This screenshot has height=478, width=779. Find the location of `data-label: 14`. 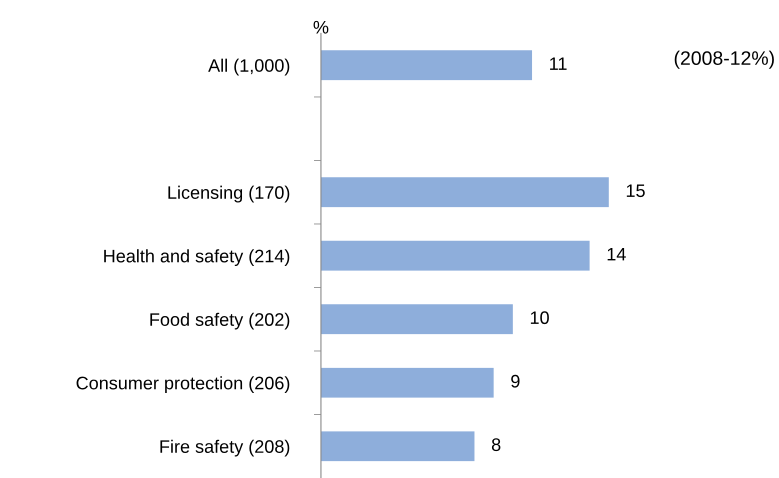

data-label: 14 is located at coordinates (617, 254).